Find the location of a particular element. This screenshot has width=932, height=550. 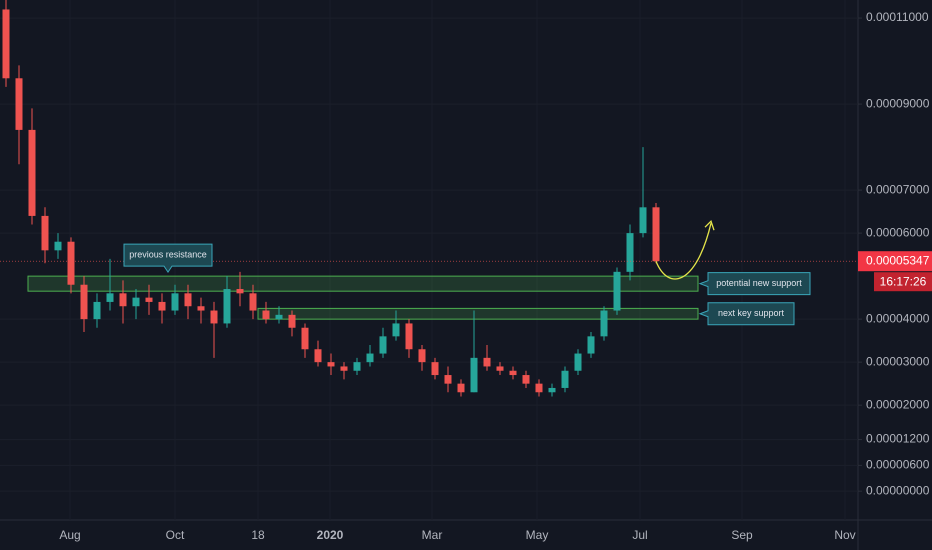

y-tick-label: 0.00007000 is located at coordinates (898, 189).